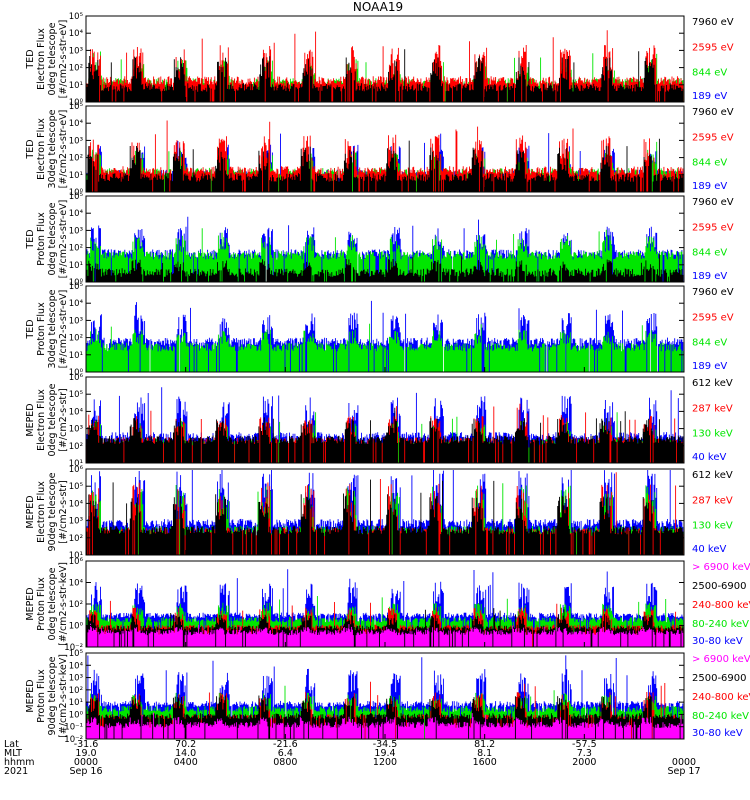 The image size is (750, 800). Describe the element at coordinates (73, 740) in the screenshot. I see `y-tick-label: 10⁻²` at that location.